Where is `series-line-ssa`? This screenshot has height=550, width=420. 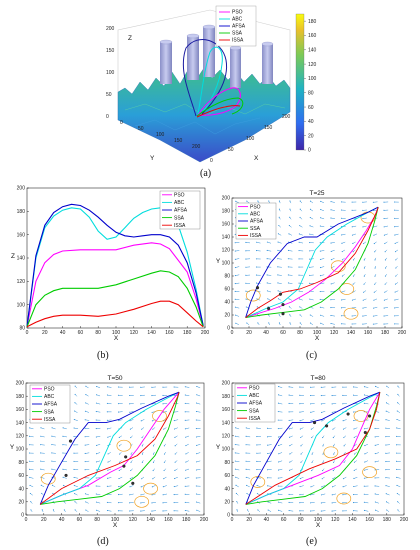 series-line-ssa is located at coordinates (312, 262).